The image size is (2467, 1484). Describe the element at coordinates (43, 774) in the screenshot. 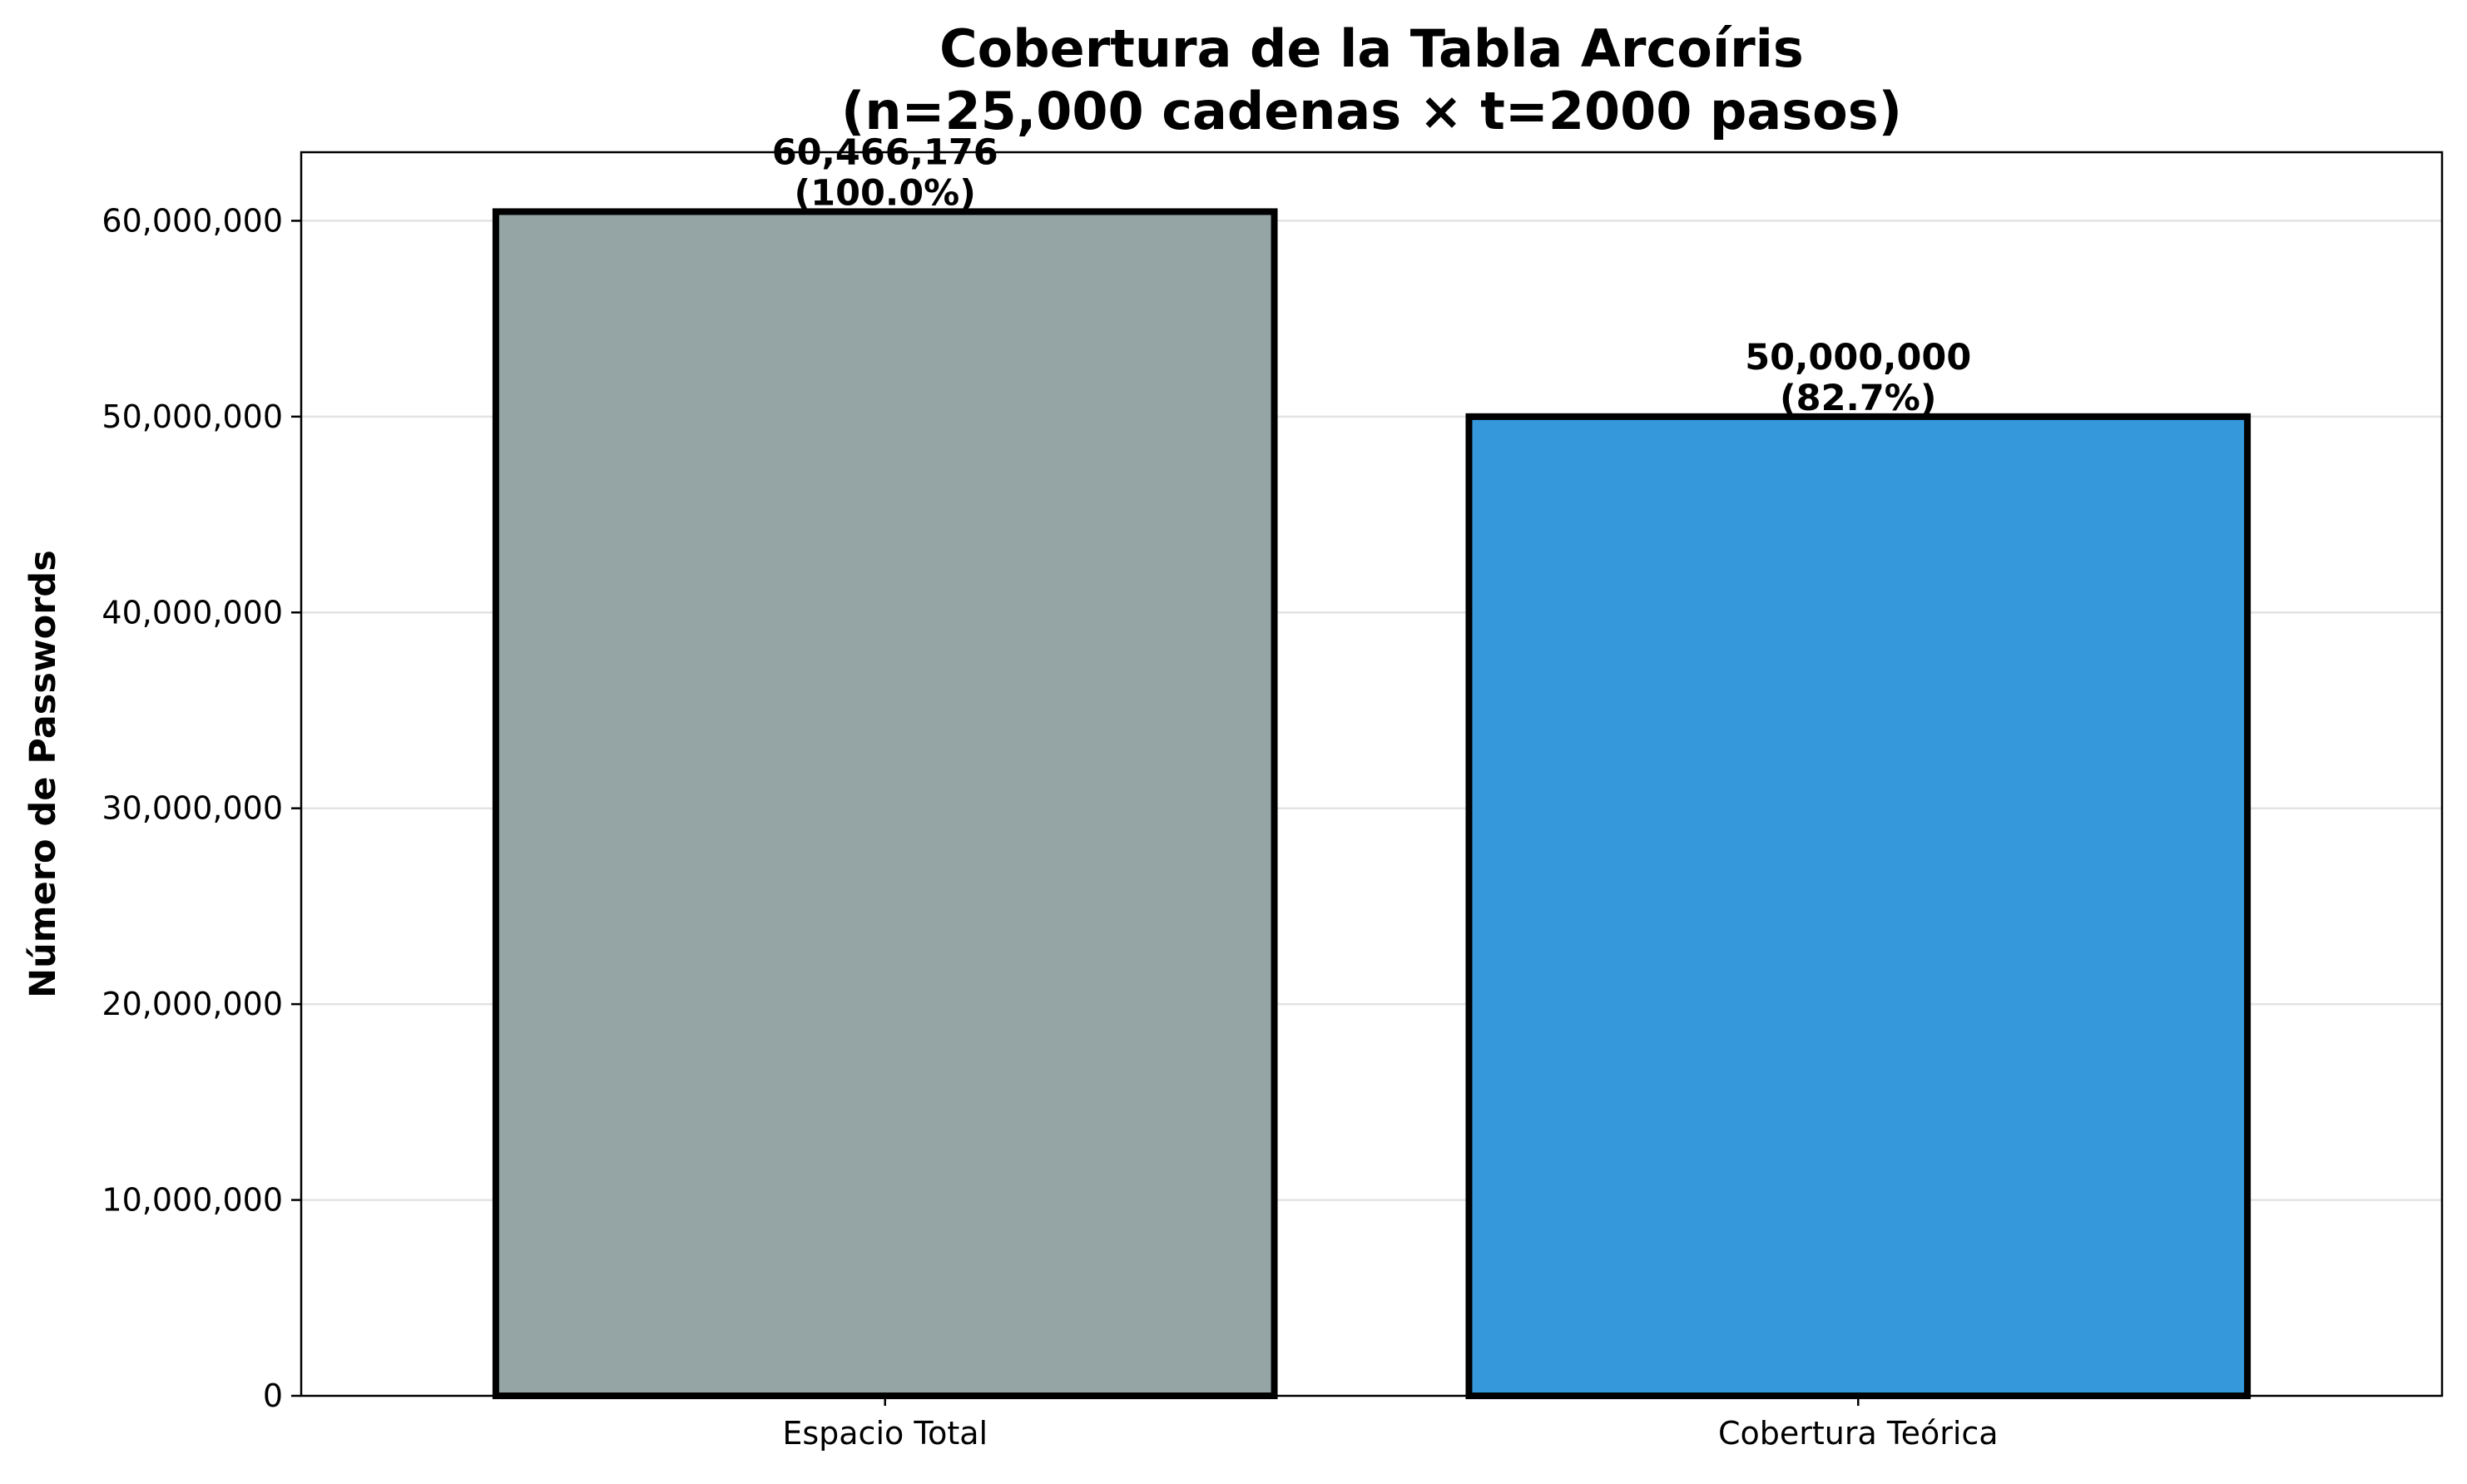

I see `y-axis-label: Número de Passwords` at that location.